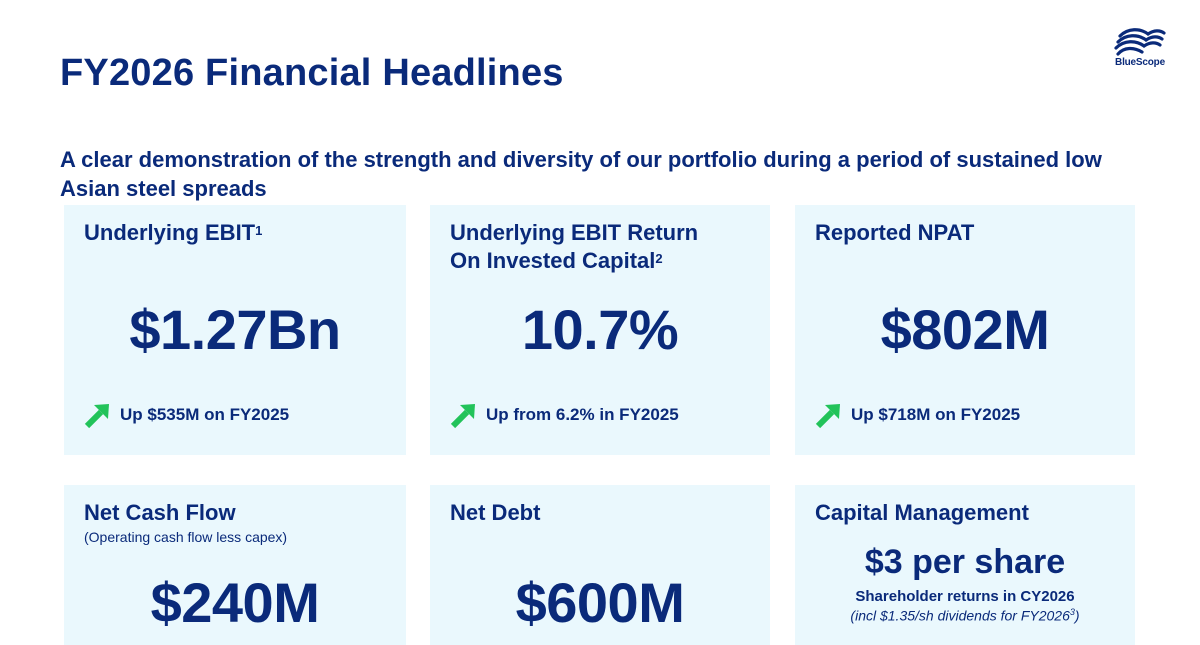 The image size is (1200, 645). Describe the element at coordinates (170, 232) in the screenshot. I see `card-title-text: Underlying EBIT` at that location.